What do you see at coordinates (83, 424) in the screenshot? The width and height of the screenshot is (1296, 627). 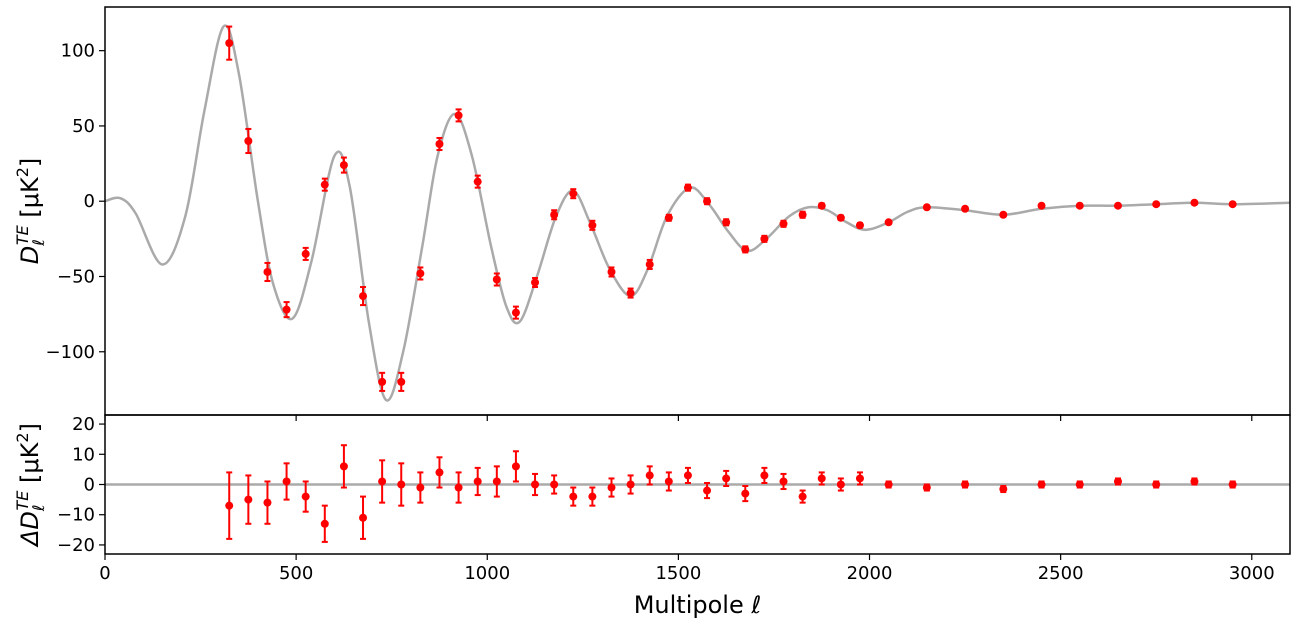 I see `y-tick-label: 20` at bounding box center [83, 424].